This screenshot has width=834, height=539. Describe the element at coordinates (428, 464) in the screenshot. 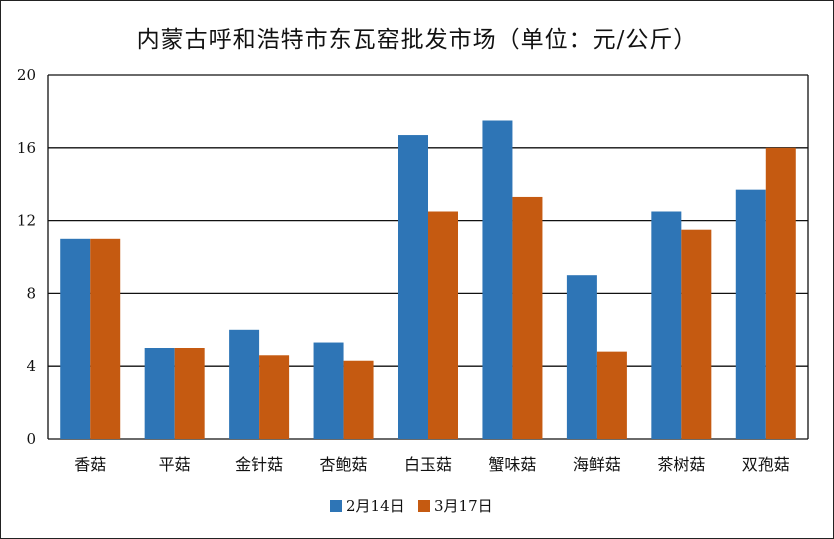

I see `x-category-label: 白玉菇` at that location.